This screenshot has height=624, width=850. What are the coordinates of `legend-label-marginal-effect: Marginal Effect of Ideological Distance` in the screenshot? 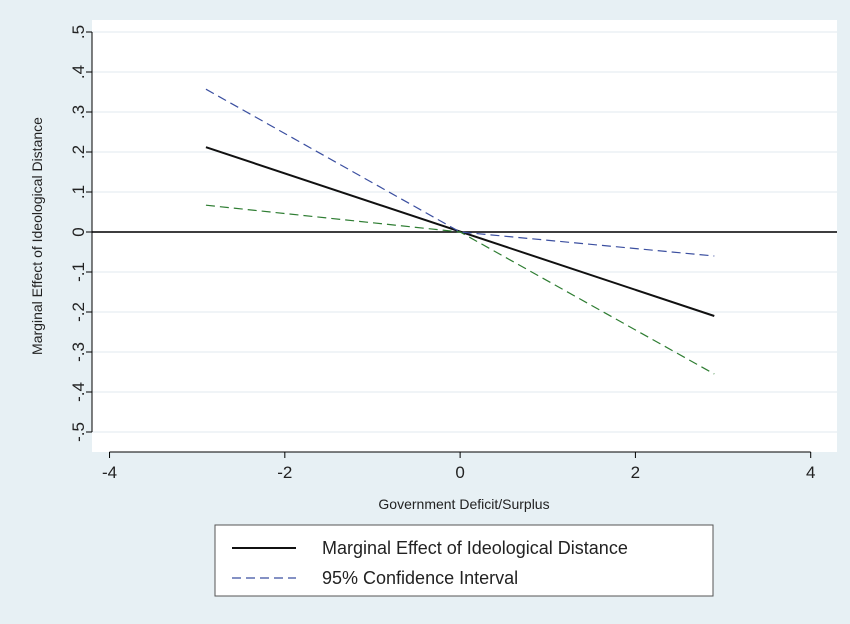 It's located at (475, 548).